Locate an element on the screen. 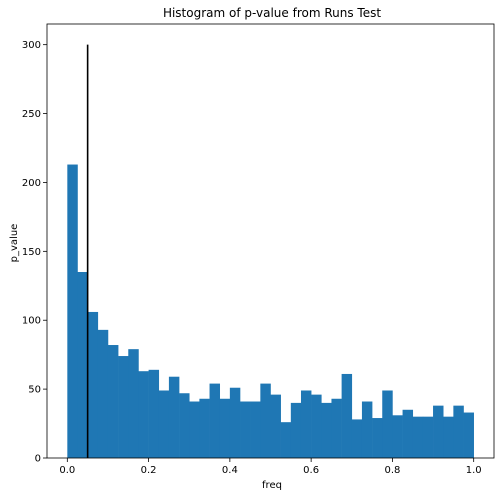 The image size is (501, 496). x-tick-label: 0.6 is located at coordinates (311, 470).